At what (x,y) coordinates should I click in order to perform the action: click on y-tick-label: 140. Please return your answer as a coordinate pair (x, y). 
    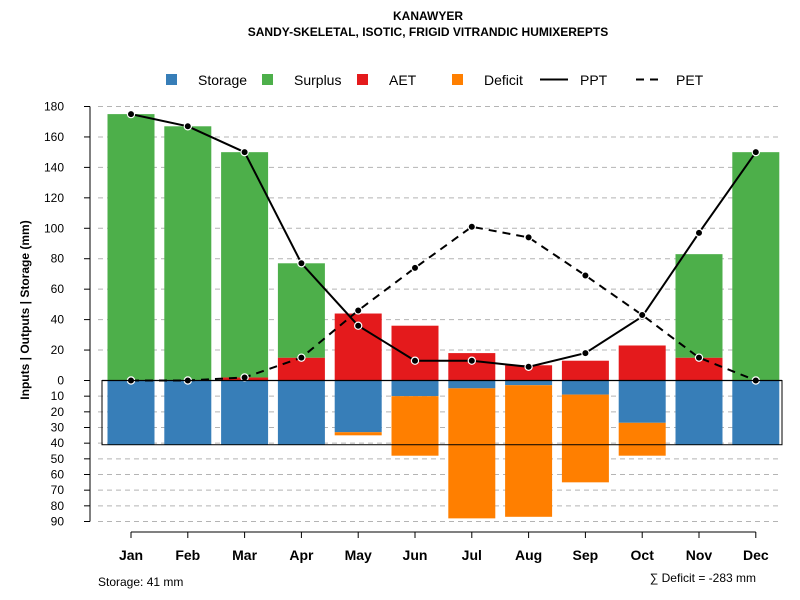
    Looking at the image, I should click on (54, 167).